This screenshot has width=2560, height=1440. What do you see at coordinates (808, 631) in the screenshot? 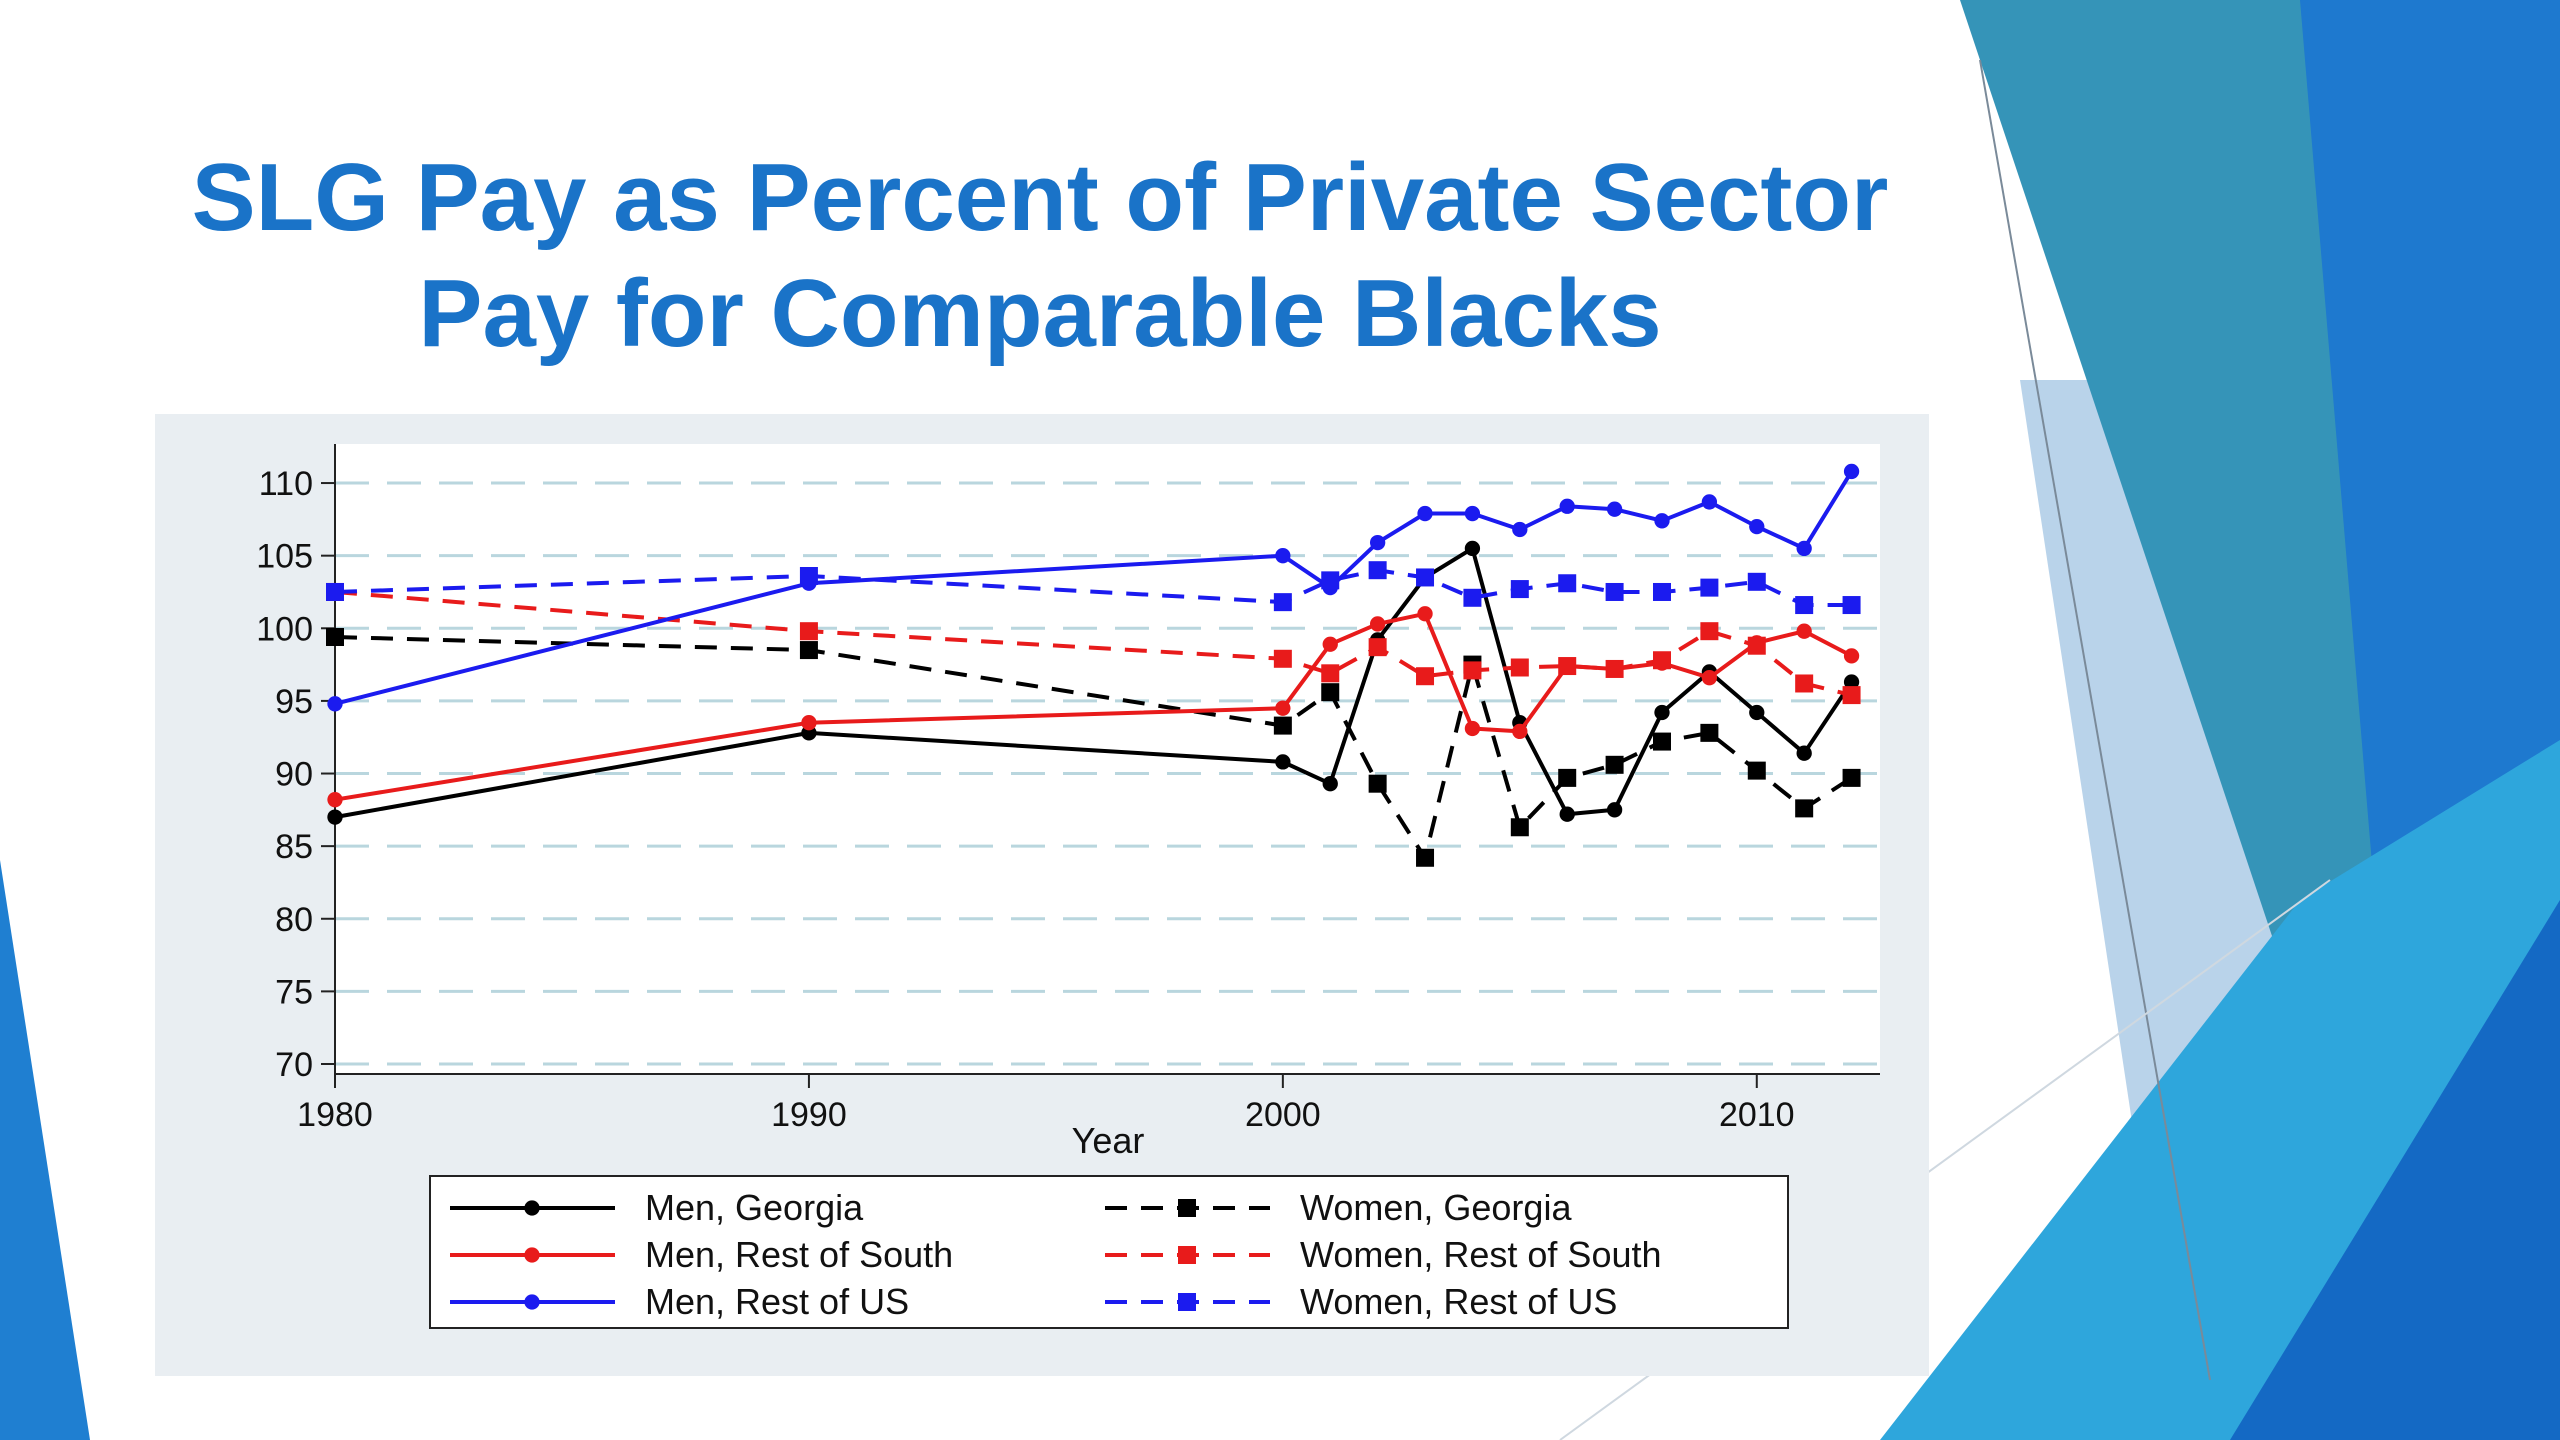
I see `point-women-rest-of-south-1990` at bounding box center [808, 631].